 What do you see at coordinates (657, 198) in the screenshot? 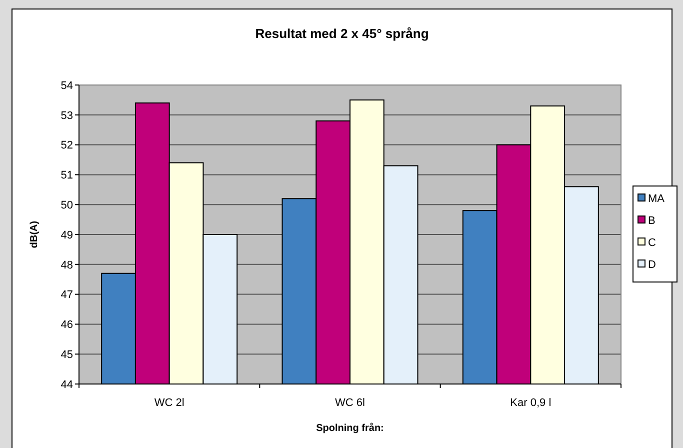
I see `legend-label: MA` at bounding box center [657, 198].